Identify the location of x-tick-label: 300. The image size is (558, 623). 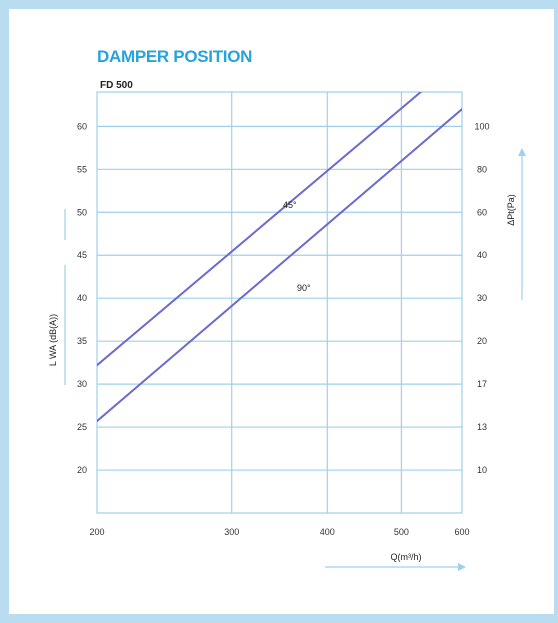
(231, 532).